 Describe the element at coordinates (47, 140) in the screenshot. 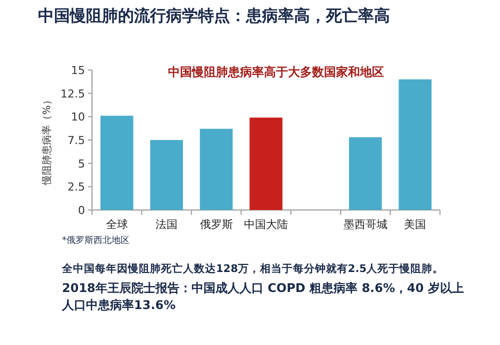

I see `y-axis-title: 慢阻肺患病率（%）` at that location.